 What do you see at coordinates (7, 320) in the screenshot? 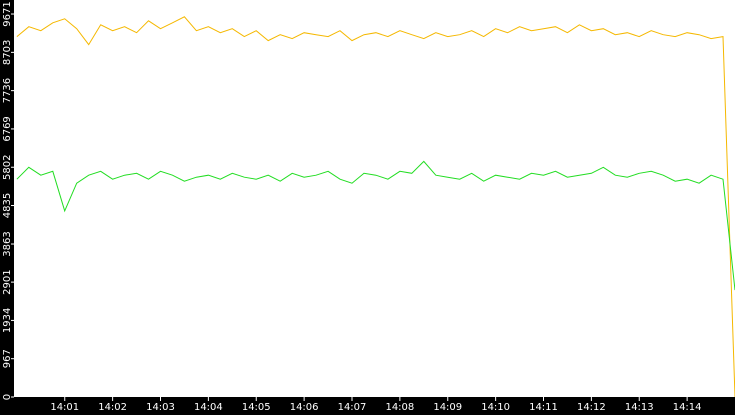
I see `y-tick-label: 1934` at bounding box center [7, 320].